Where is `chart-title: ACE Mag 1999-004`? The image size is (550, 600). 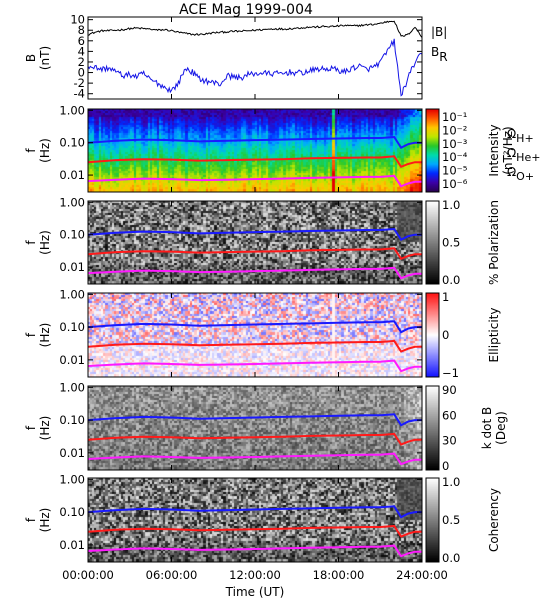 chart-title: ACE Mag 1999-004 is located at coordinates (246, 10).